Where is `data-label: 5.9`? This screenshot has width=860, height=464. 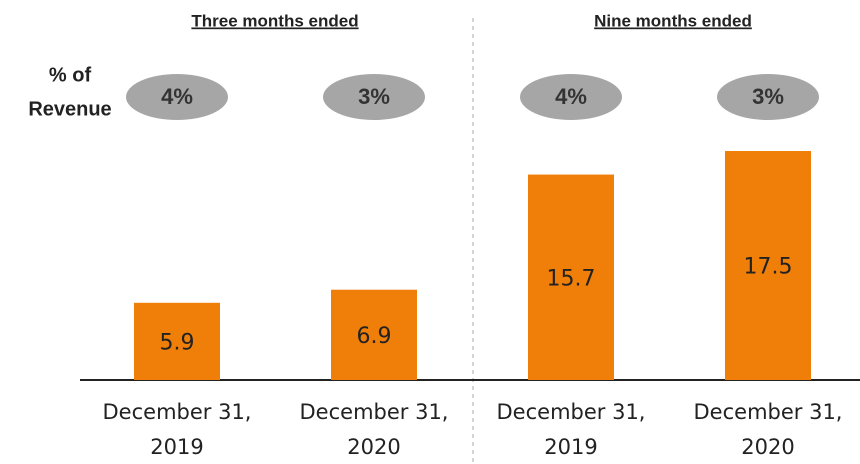 data-label: 5.9 is located at coordinates (177, 342).